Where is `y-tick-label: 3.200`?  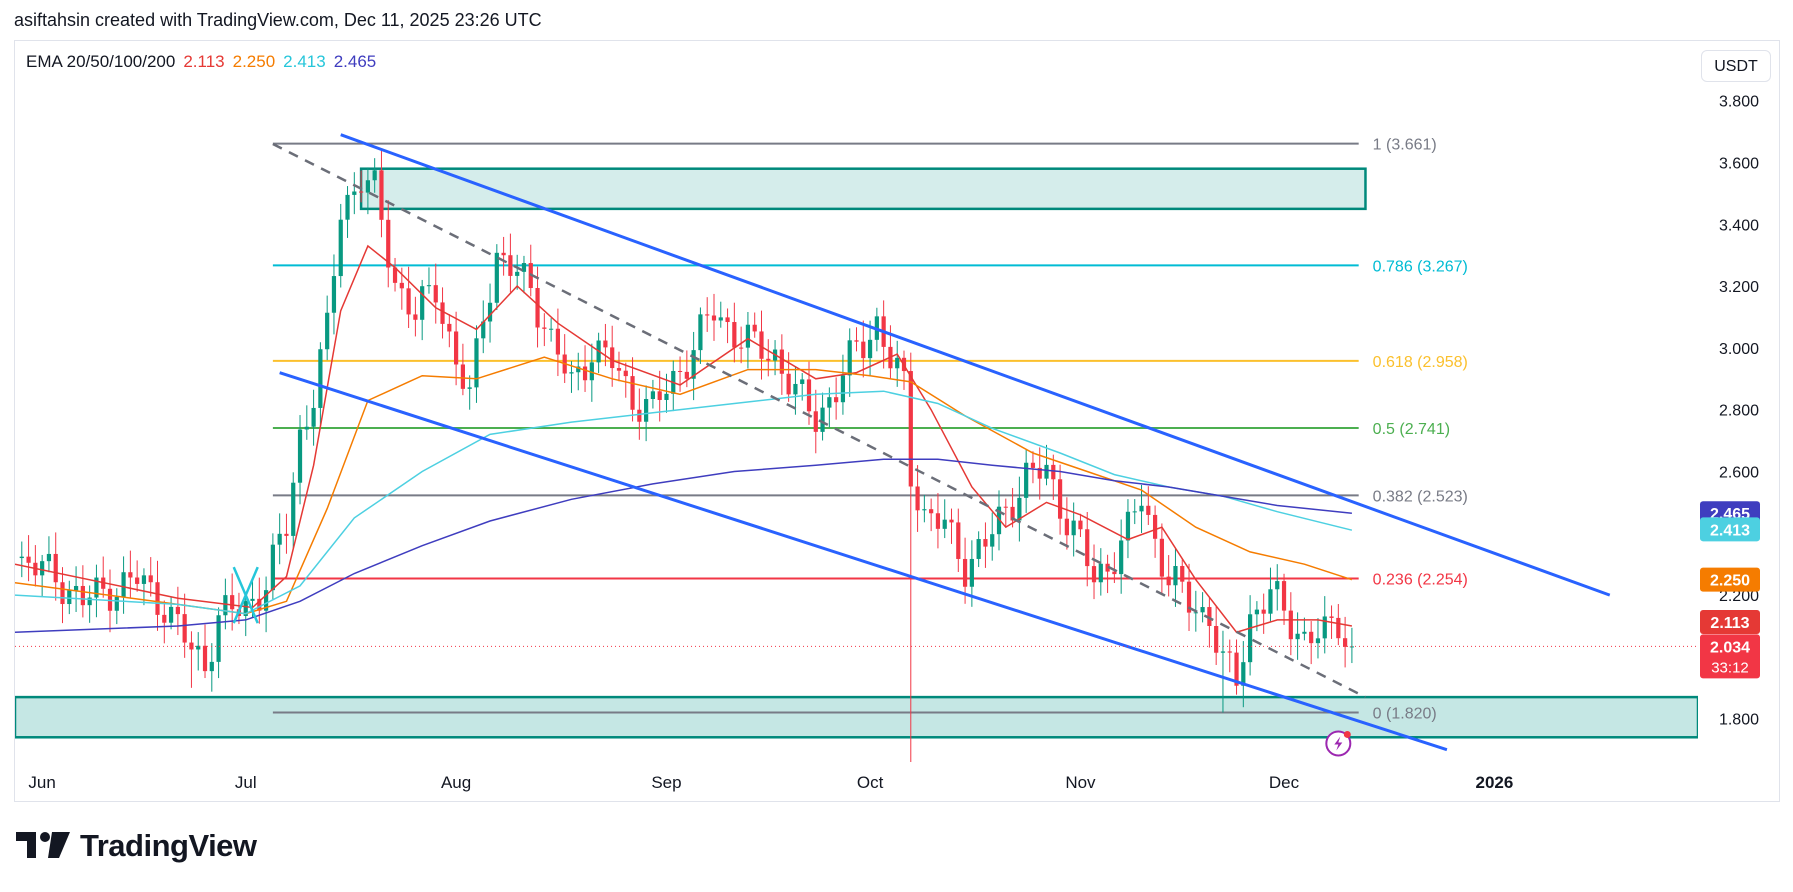 y-tick-label: 3.200 is located at coordinates (1739, 287).